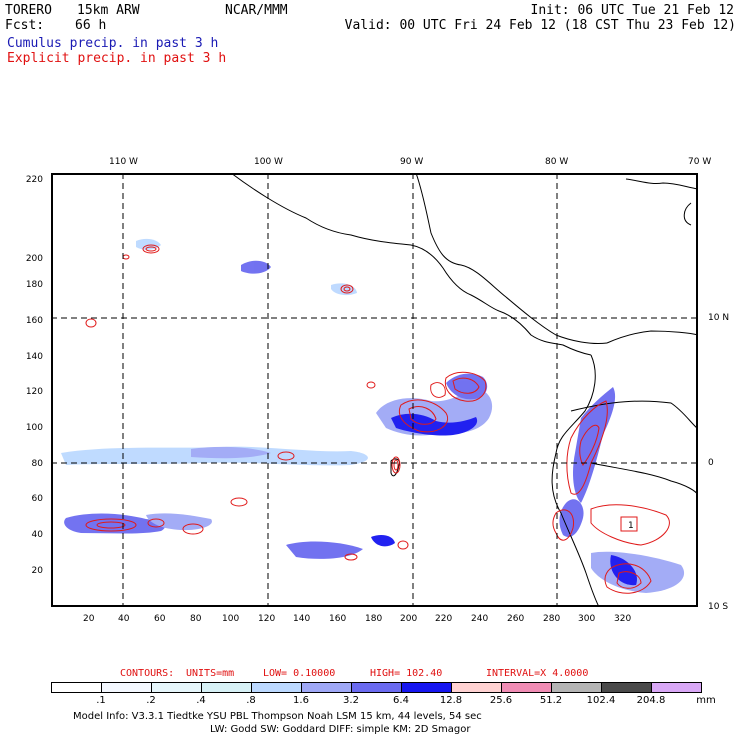 Image resolution: width=740 pixels, height=740 pixels. I want to click on y-tick-label: 60, so click(37, 499).